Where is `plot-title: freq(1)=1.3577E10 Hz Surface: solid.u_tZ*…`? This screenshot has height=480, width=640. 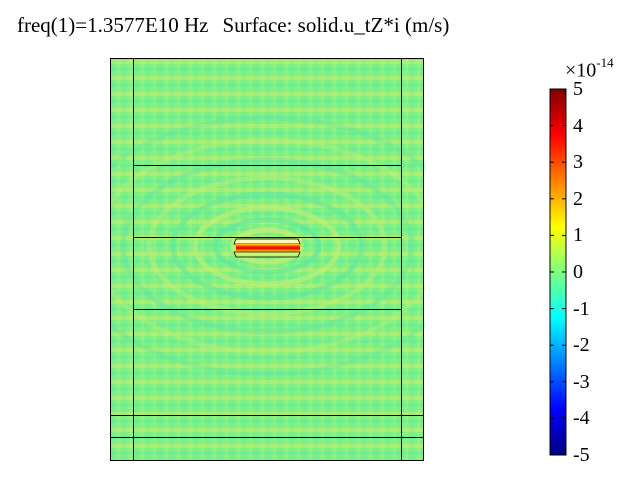
plot-title: freq(1)=1.3577E10 Hz Surface: solid.u_tZ*… is located at coordinates (233, 25).